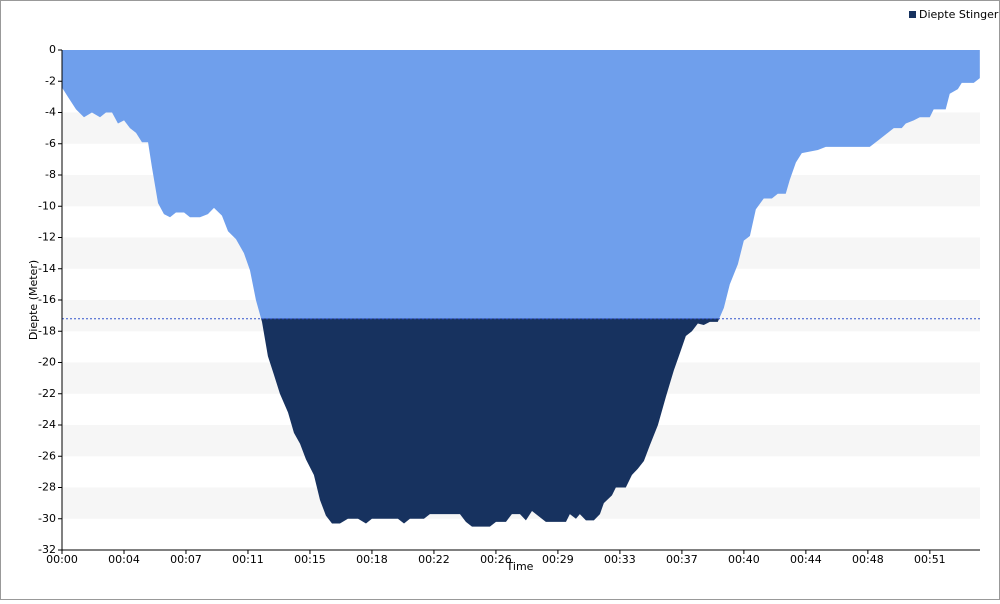 Image resolution: width=1000 pixels, height=604 pixels. I want to click on y-tick-label: -22, so click(47, 393).